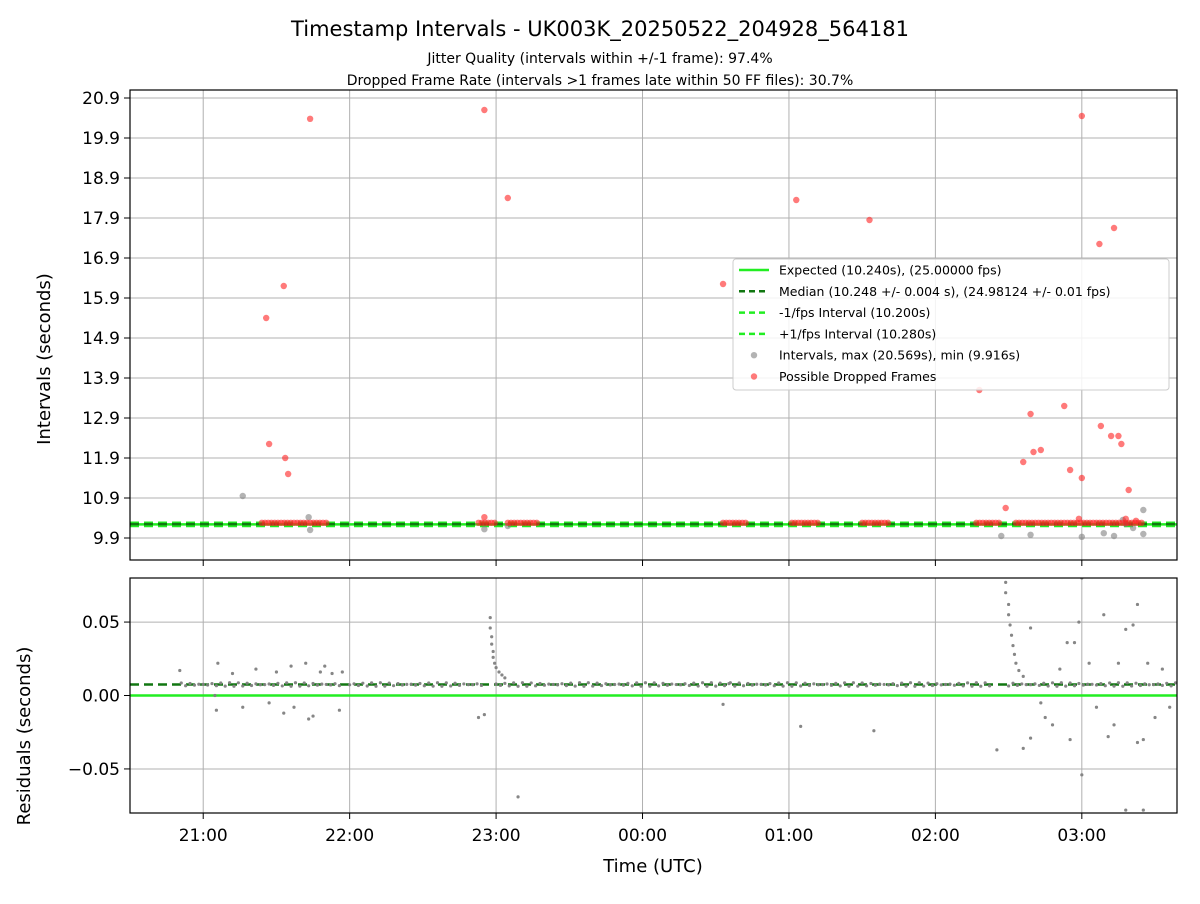 The width and height of the screenshot is (1200, 904). What do you see at coordinates (349, 836) in the screenshot?
I see `x-tick-label: 22:00` at bounding box center [349, 836].